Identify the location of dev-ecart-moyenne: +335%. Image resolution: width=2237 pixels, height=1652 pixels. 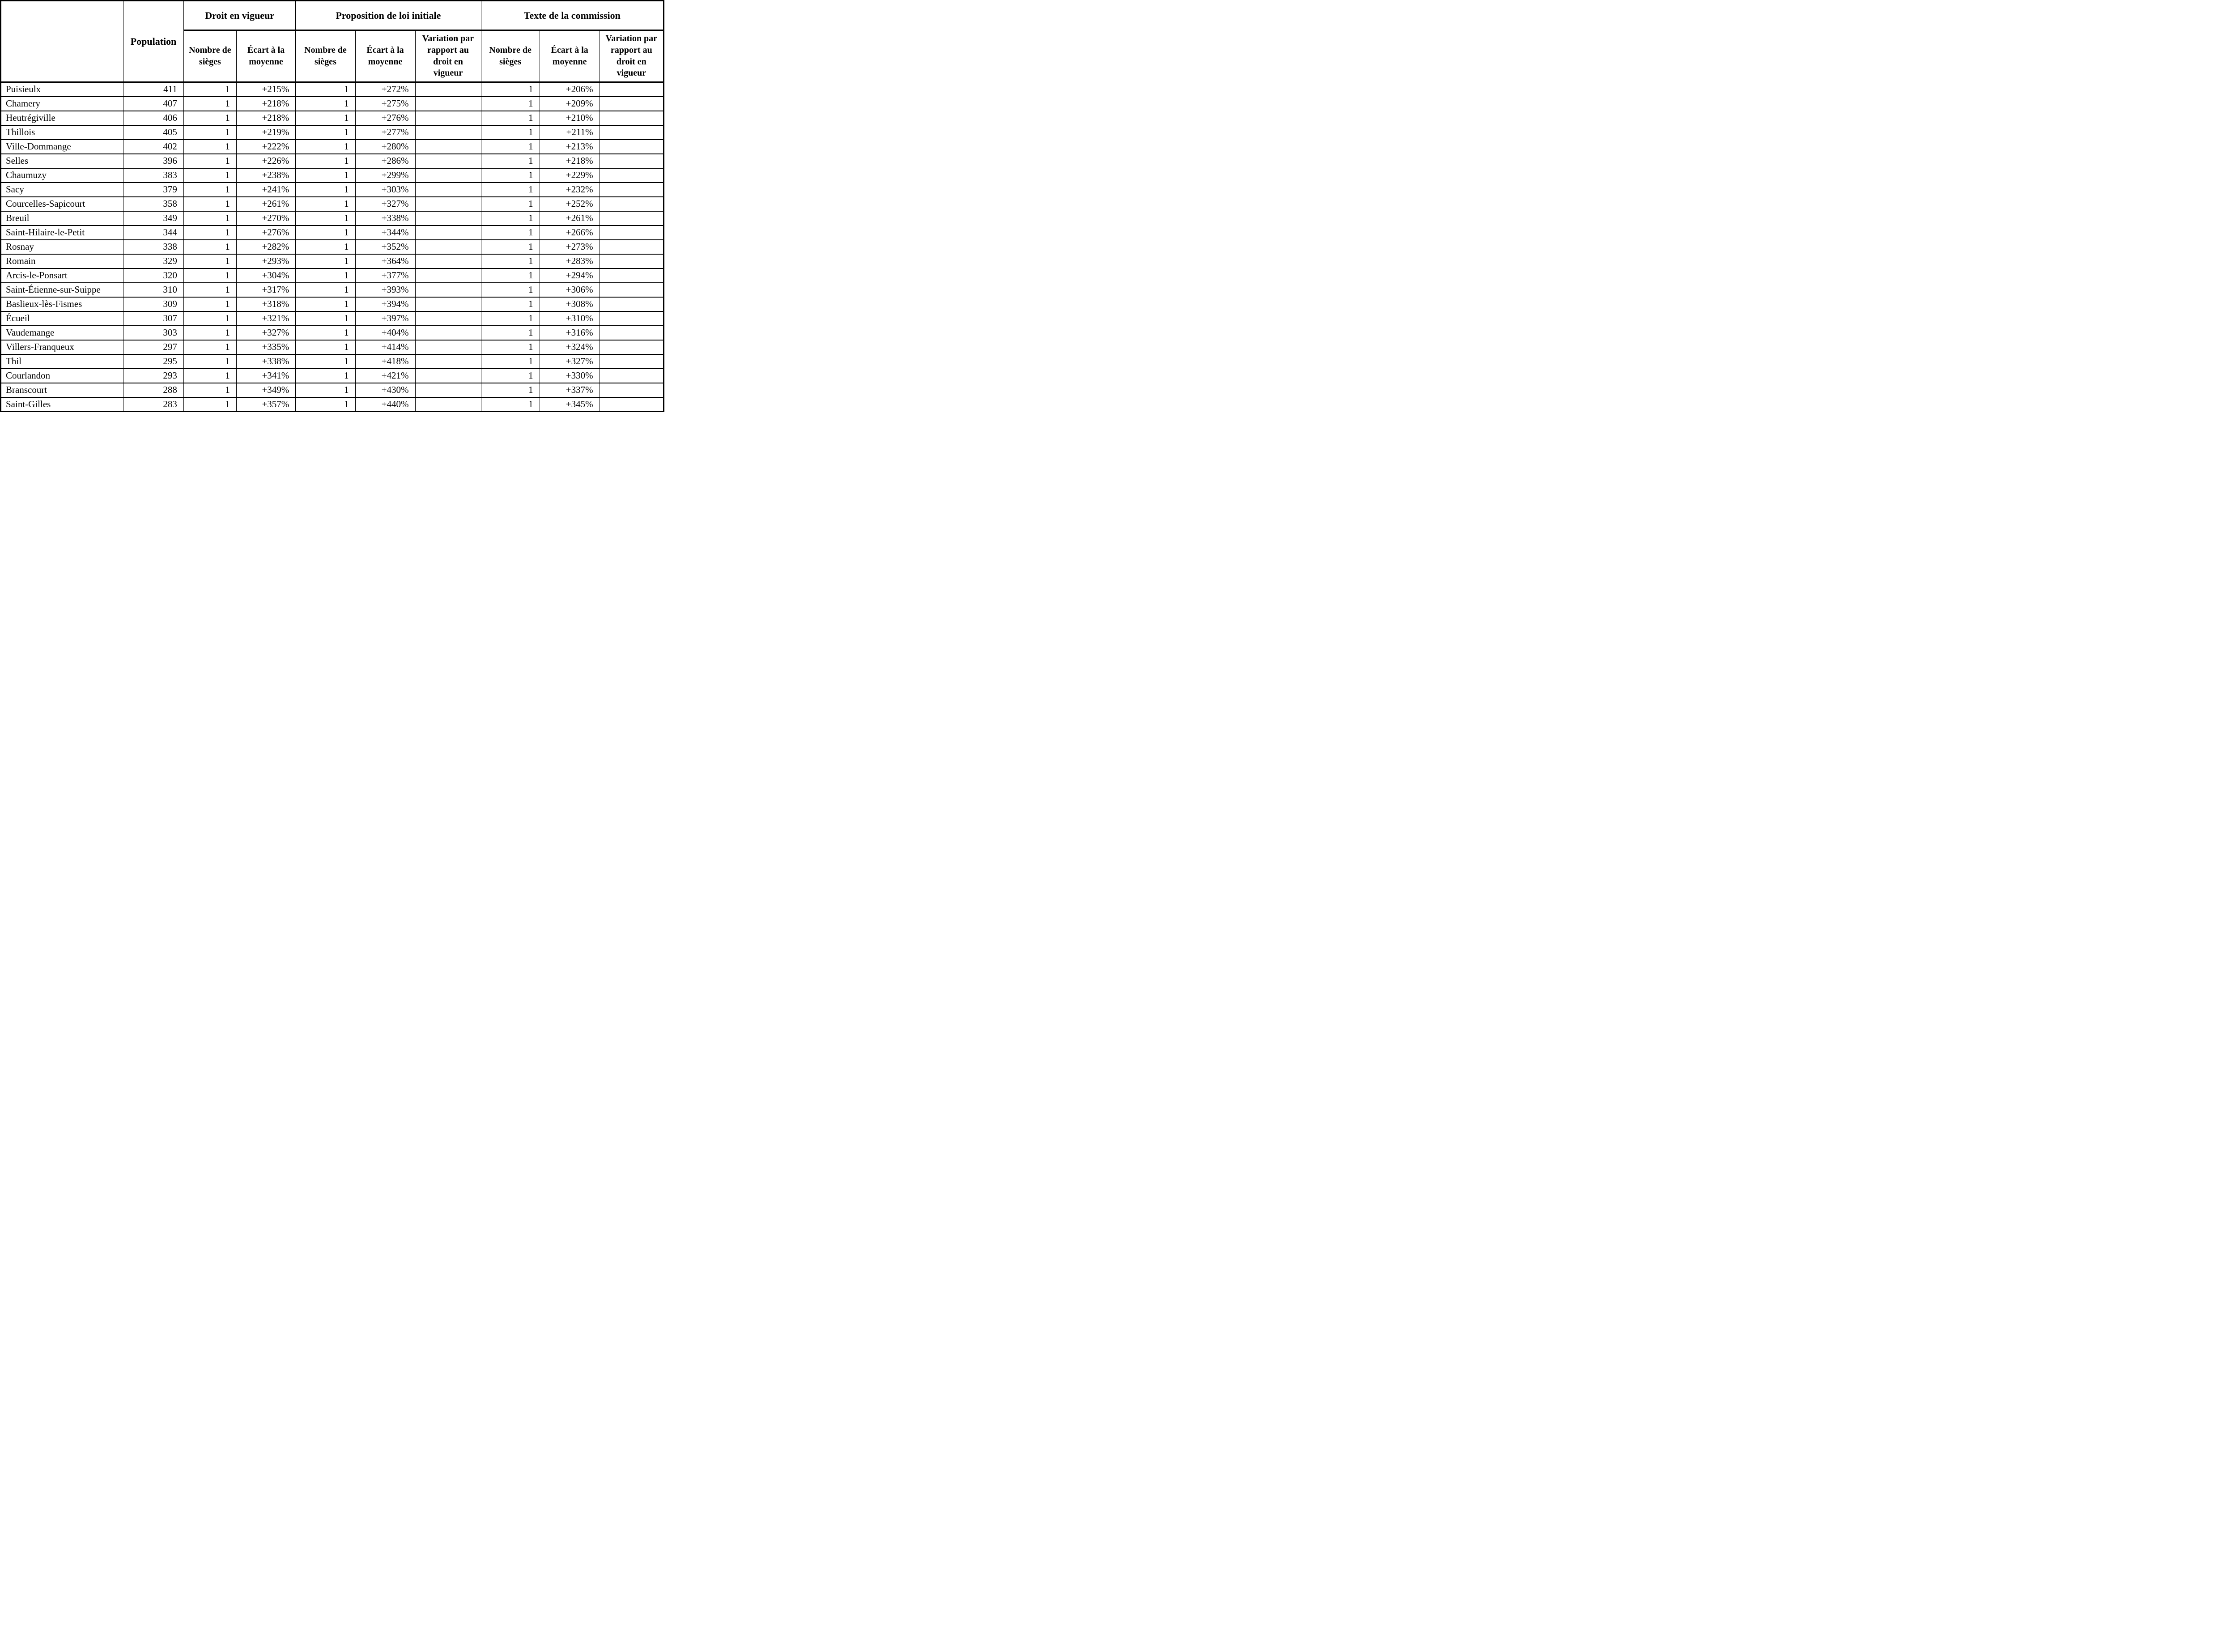
(266, 347).